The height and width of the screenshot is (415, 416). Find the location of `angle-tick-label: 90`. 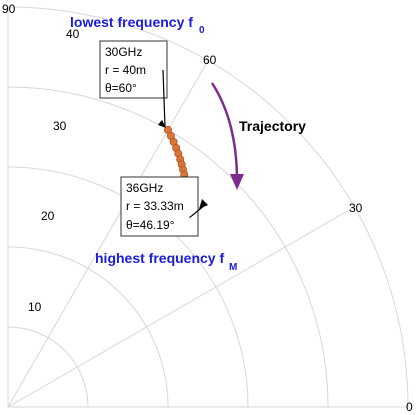

angle-tick-label: 90 is located at coordinates (9, 9).